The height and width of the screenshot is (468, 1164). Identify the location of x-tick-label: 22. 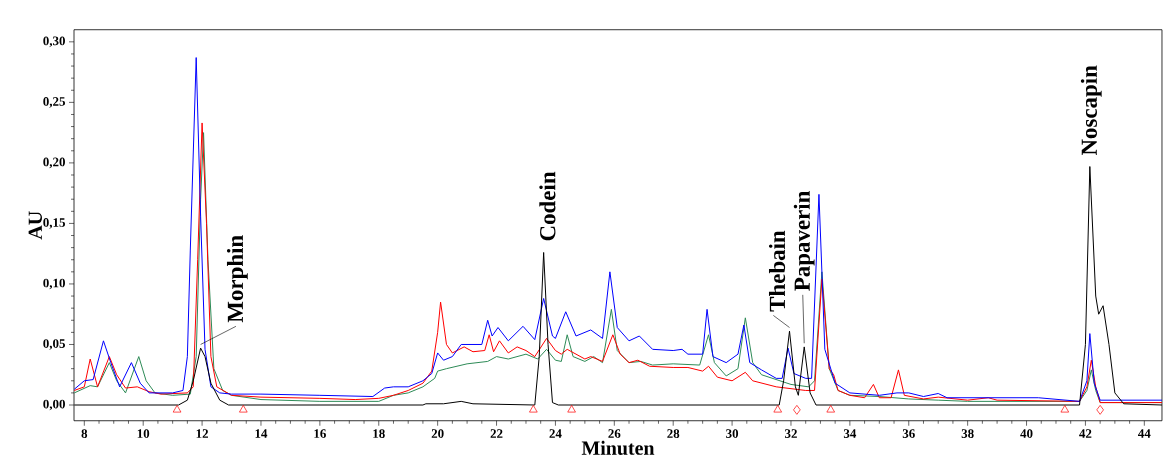
(496, 433).